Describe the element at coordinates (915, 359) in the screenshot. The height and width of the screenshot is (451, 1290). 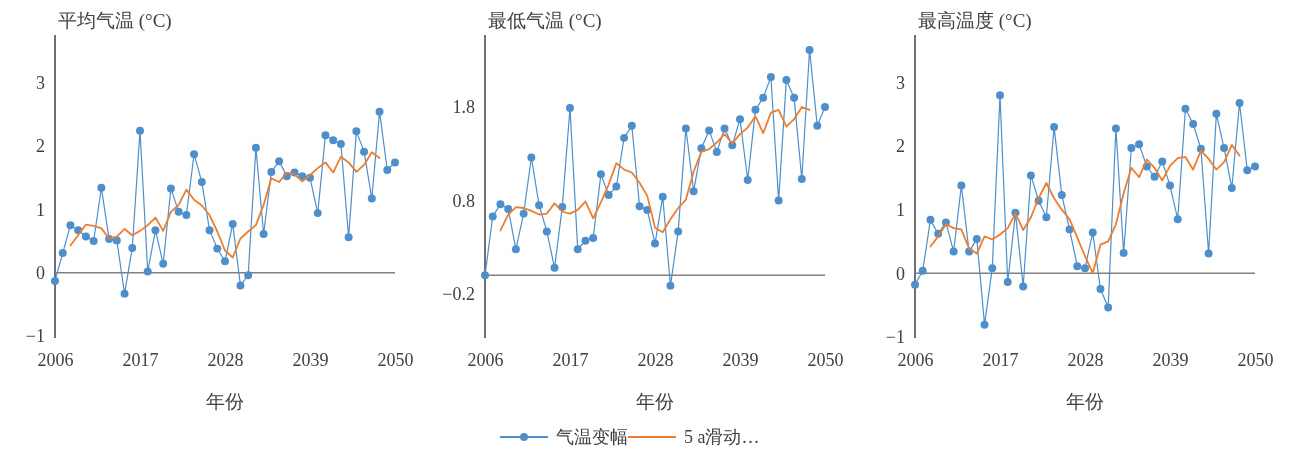
I see `x-tick-label: 2006` at that location.